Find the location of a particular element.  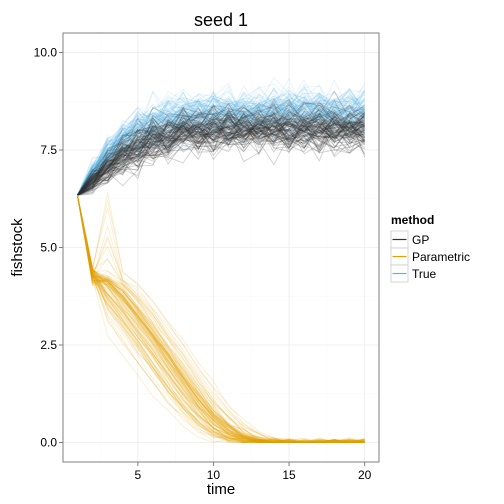

y-tick-label: 7.5 is located at coordinates (48, 150).